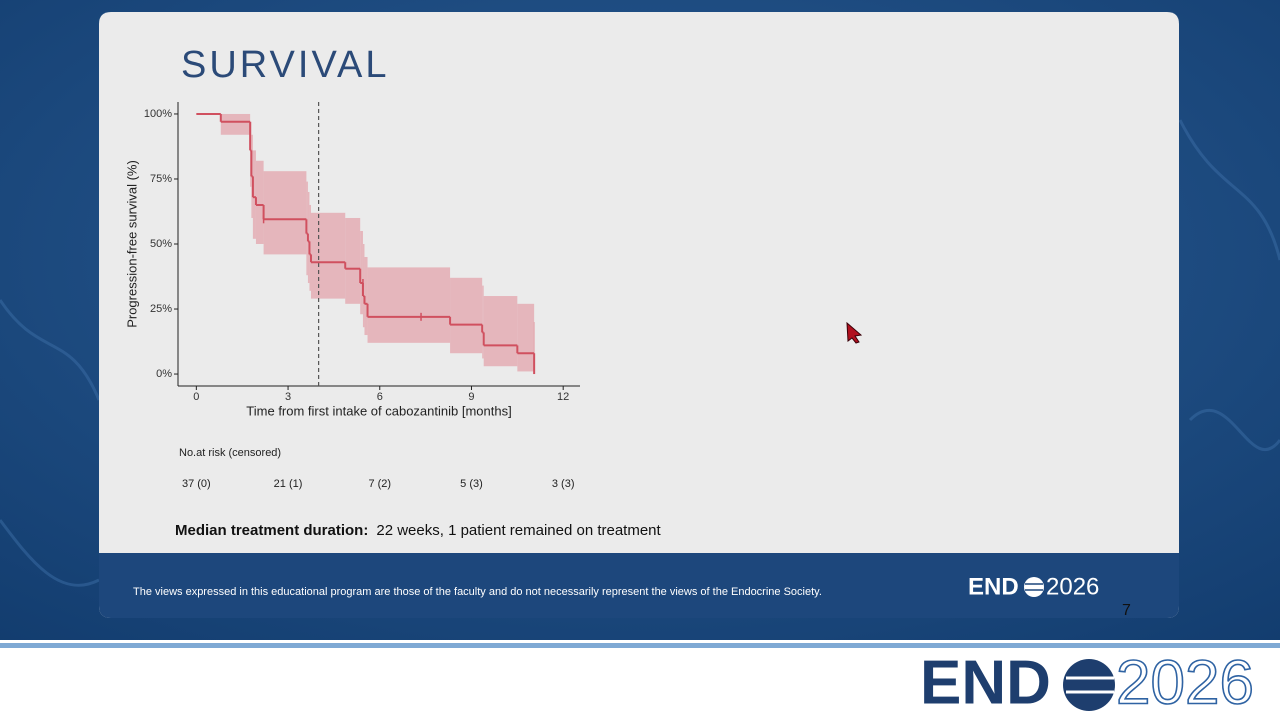 Image resolution: width=1280 pixels, height=720 pixels. I want to click on bottom-logo-left: END, so click(985, 682).